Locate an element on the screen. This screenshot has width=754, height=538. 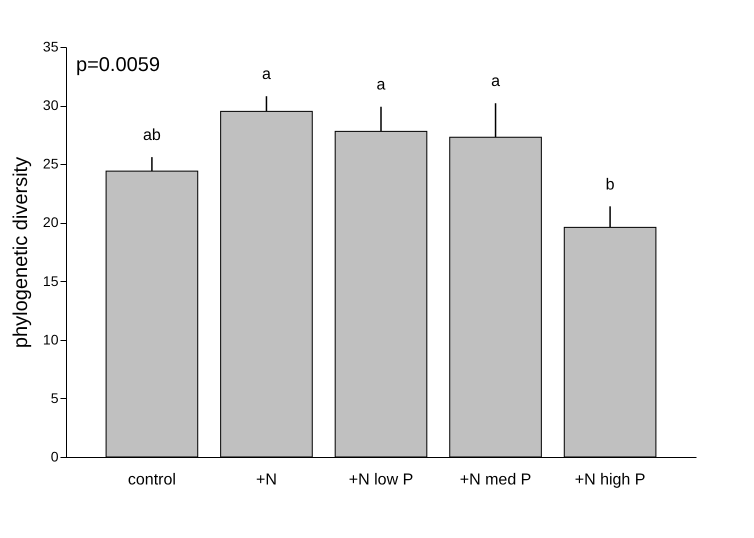
x-tick-label: +N med P is located at coordinates (496, 480).